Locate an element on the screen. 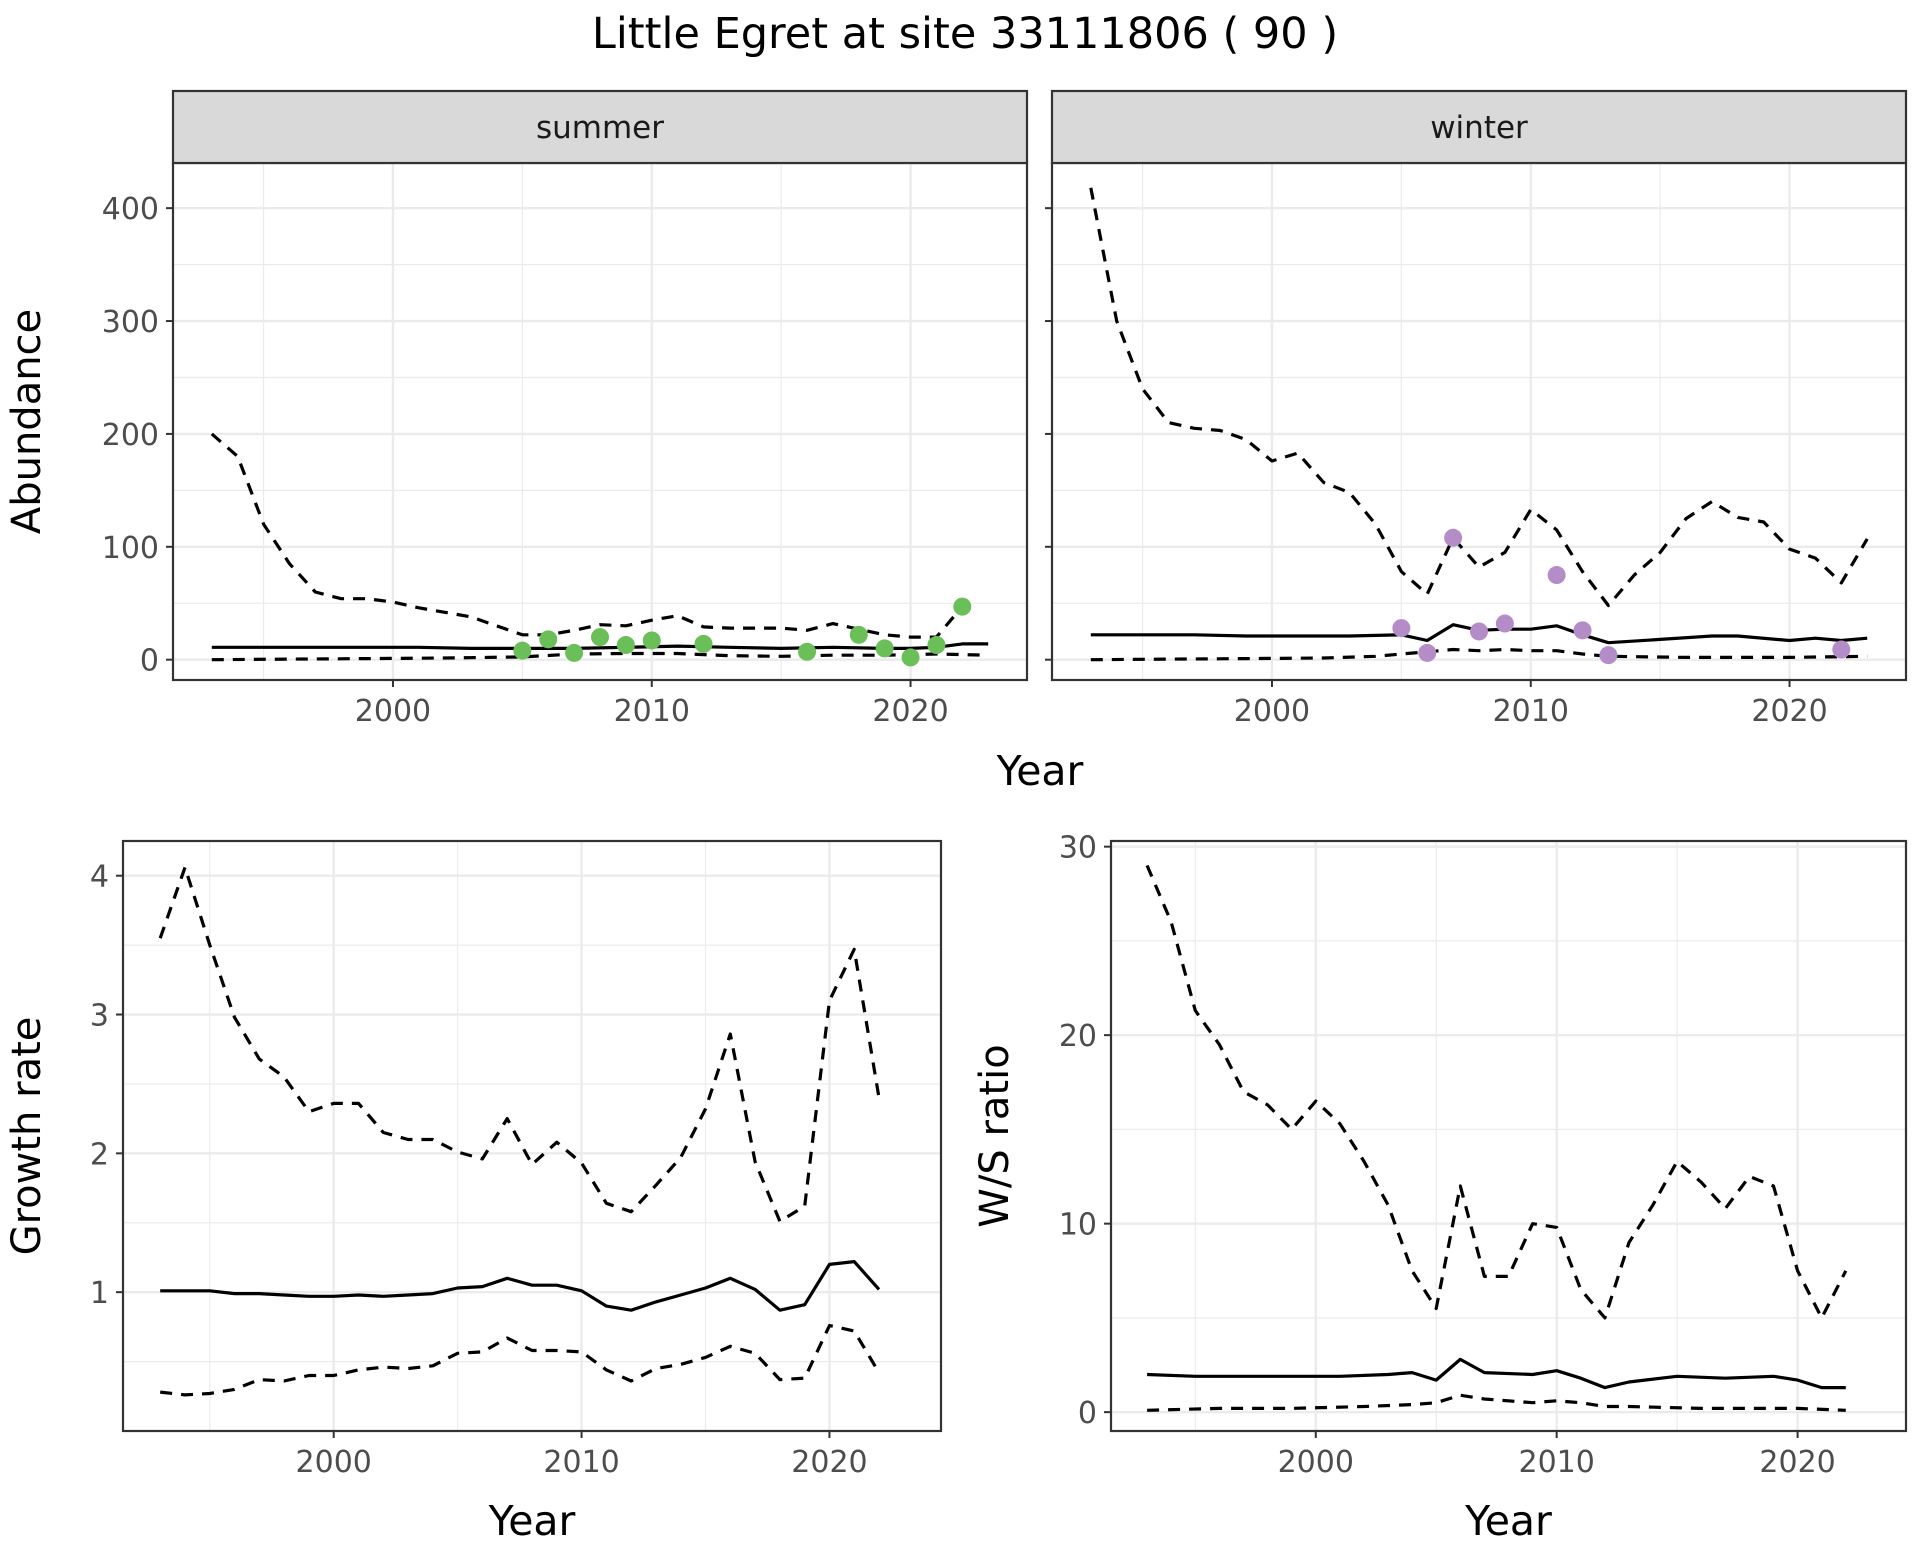 The width and height of the screenshot is (1920, 1564). y-tick-label: 3 is located at coordinates (99, 1016).